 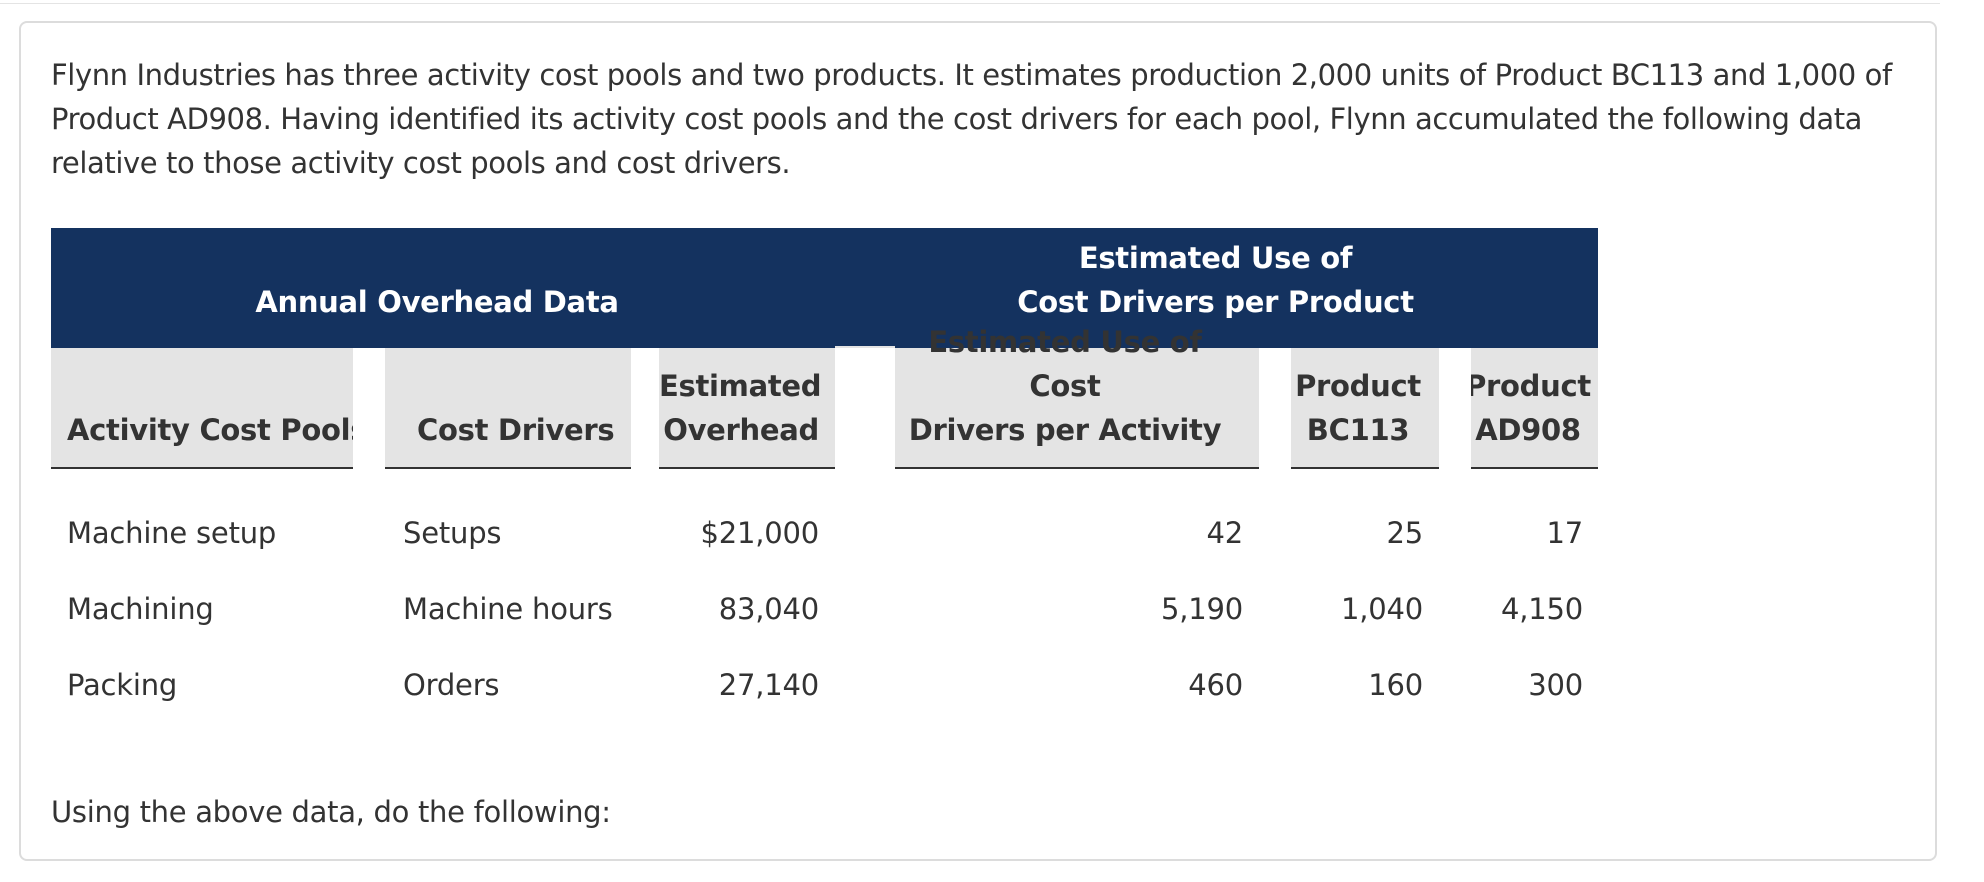 What do you see at coordinates (768, 609) in the screenshot?
I see `cell-overhead: 83,040` at bounding box center [768, 609].